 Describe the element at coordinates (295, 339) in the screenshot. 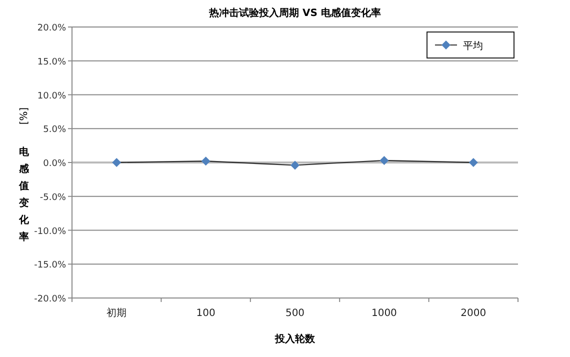

I see `x-axis-title: 投入轮数` at that location.